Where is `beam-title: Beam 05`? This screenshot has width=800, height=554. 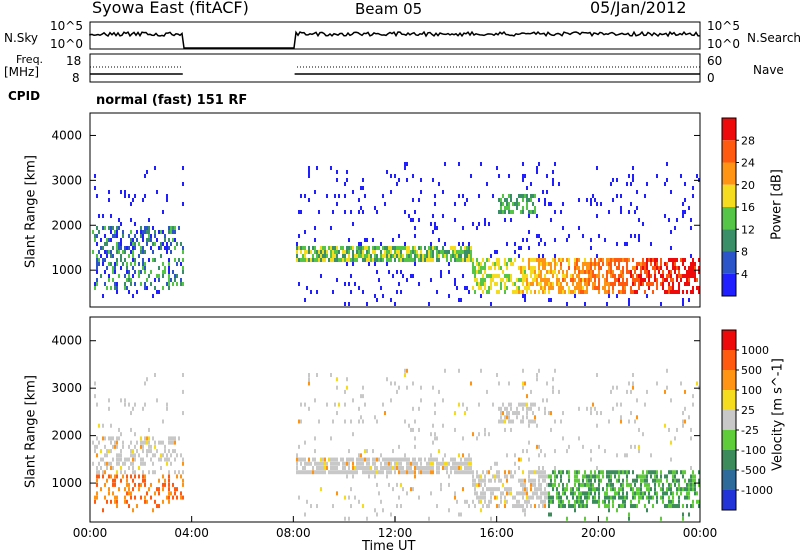
beam-title: Beam 05 is located at coordinates (389, 9).